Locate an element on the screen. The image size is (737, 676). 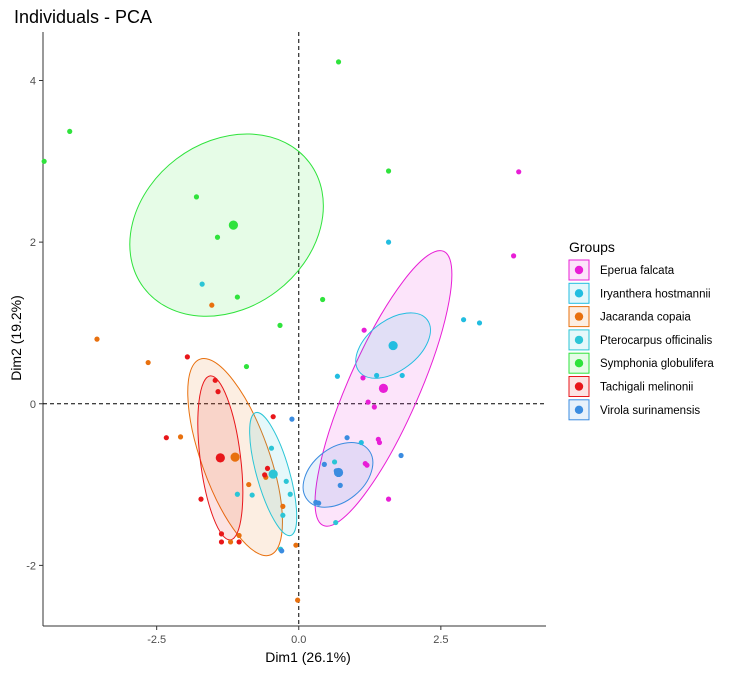
legend-label: Virola surinamensis is located at coordinates (650, 411).